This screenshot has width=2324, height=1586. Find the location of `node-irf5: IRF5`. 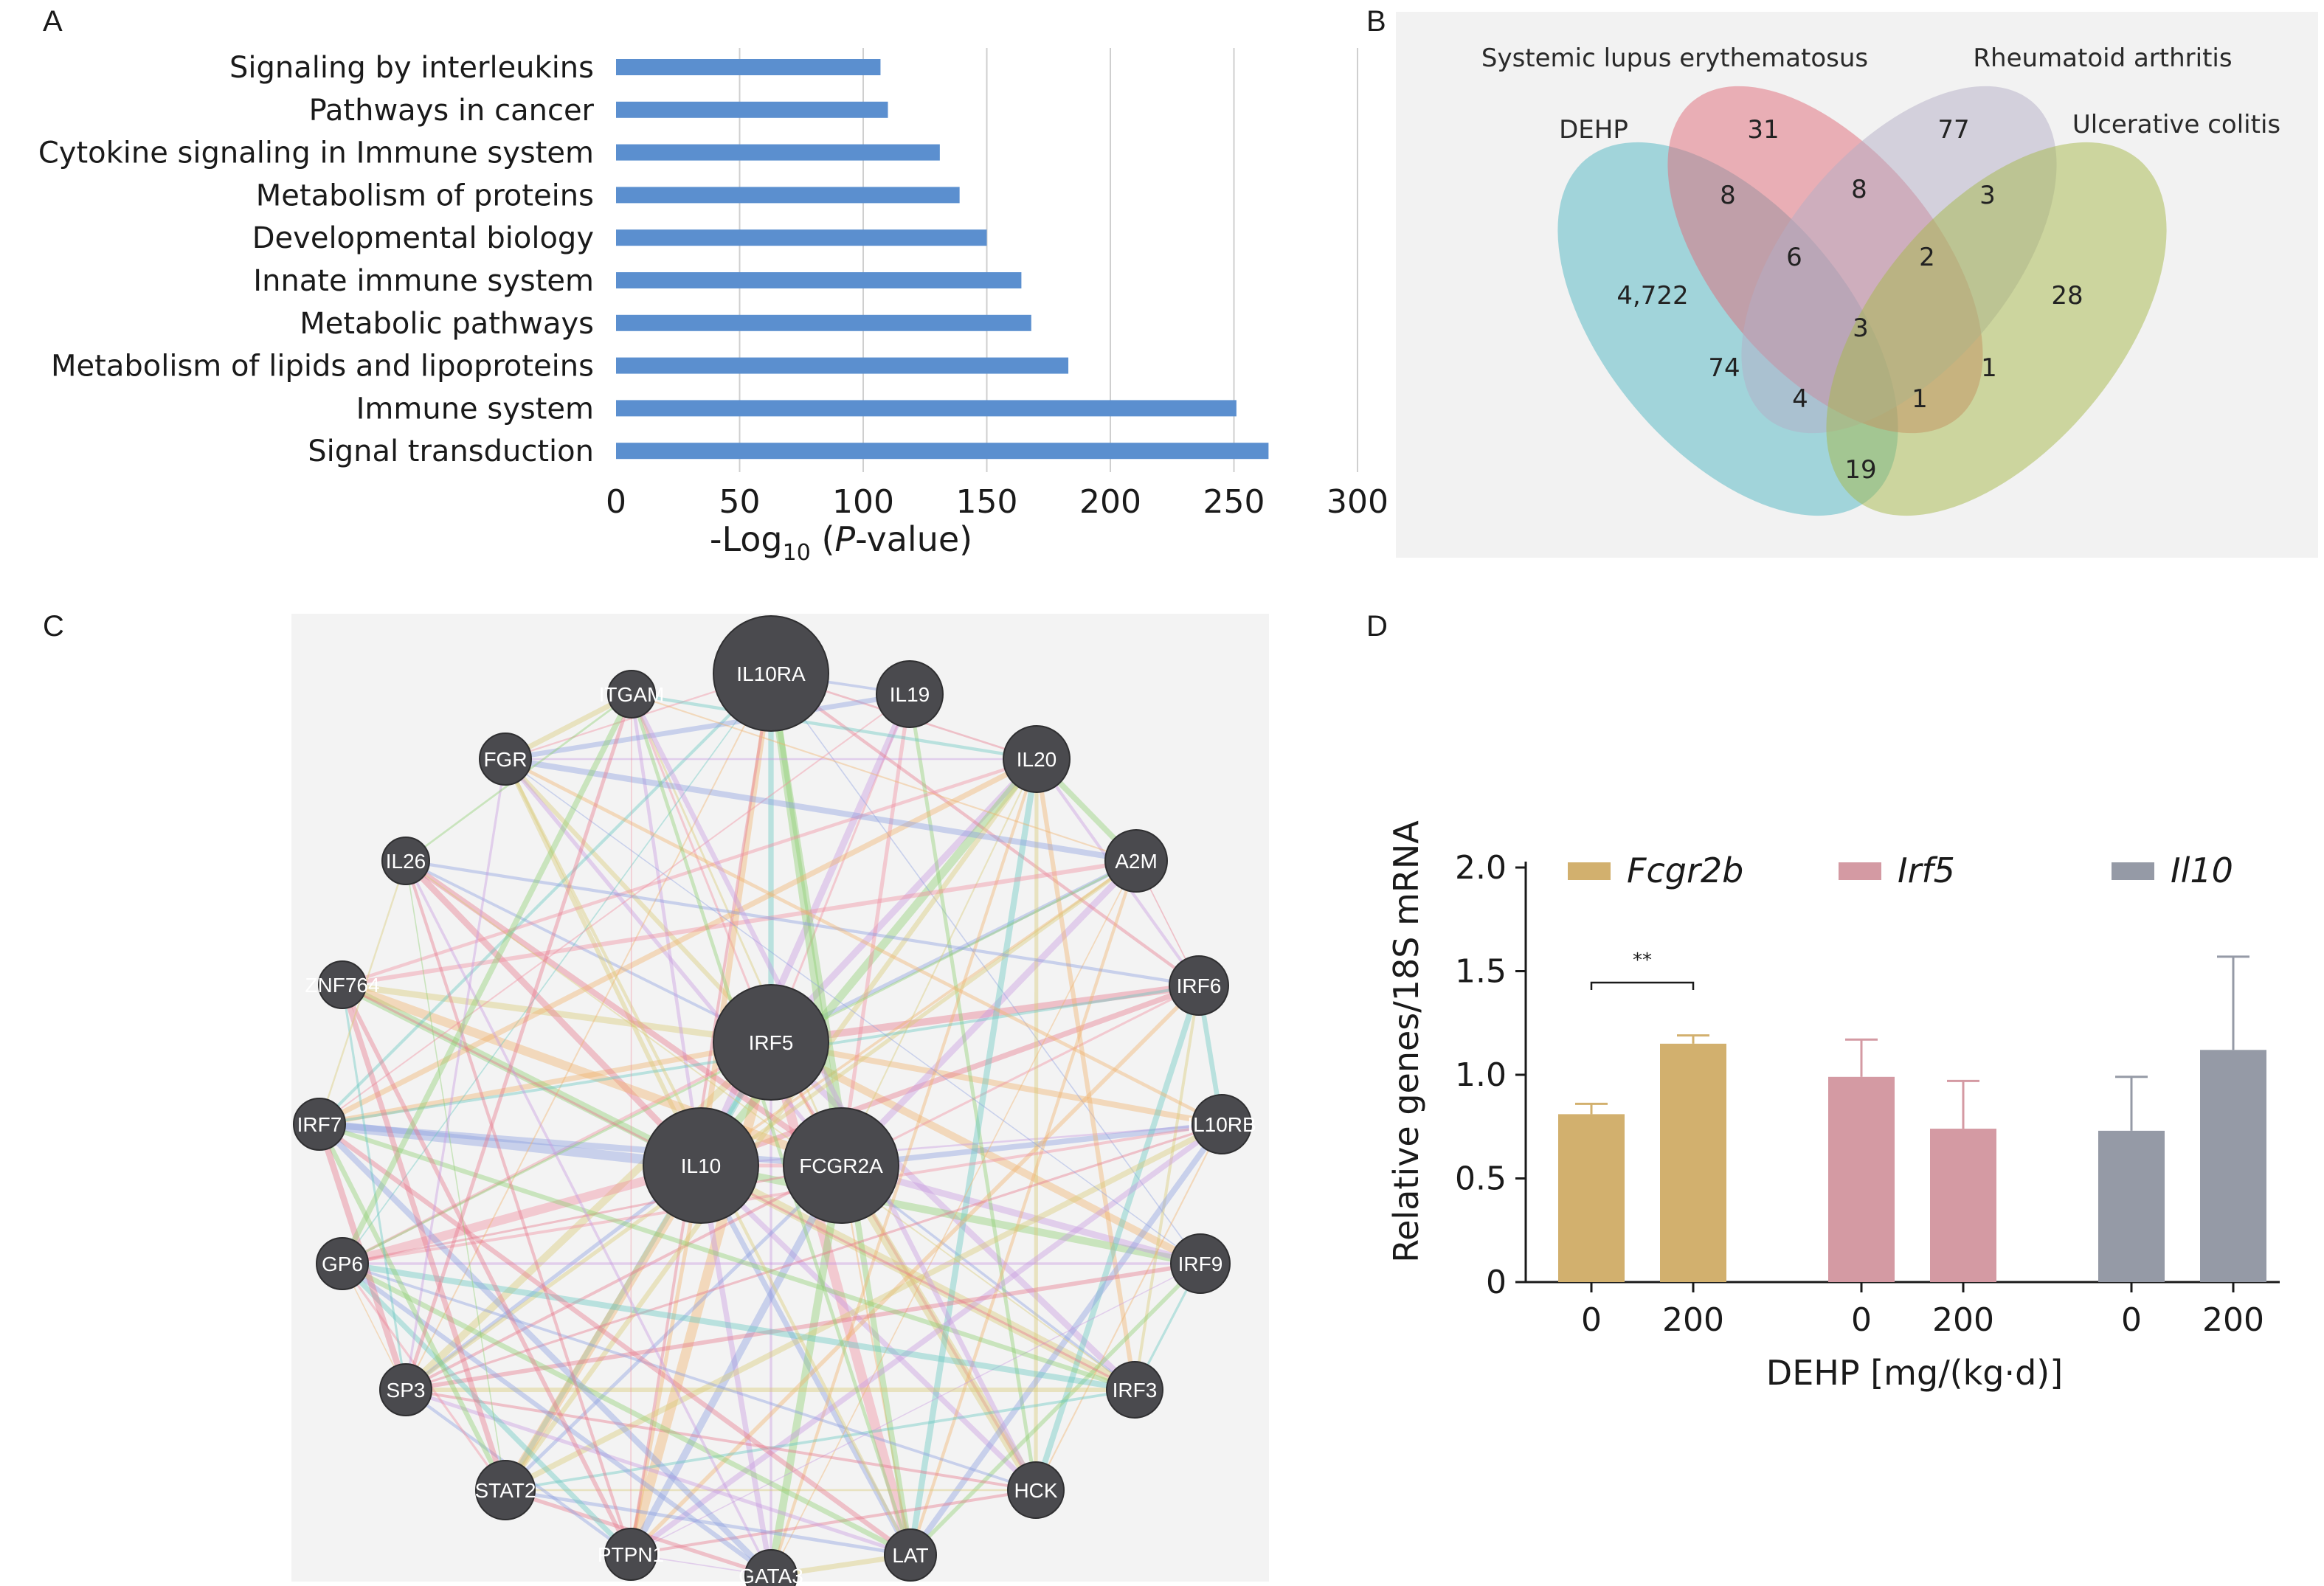

node-irf5: IRF5 is located at coordinates (771, 1042).